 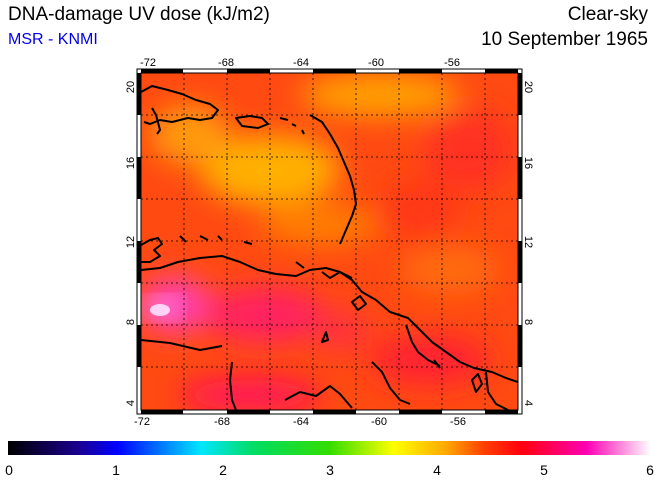 I want to click on lon-tick-bottom: -68, so click(x=222, y=422).